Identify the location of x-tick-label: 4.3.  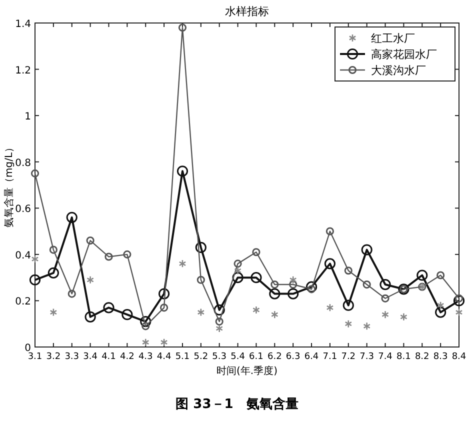
(145, 357).